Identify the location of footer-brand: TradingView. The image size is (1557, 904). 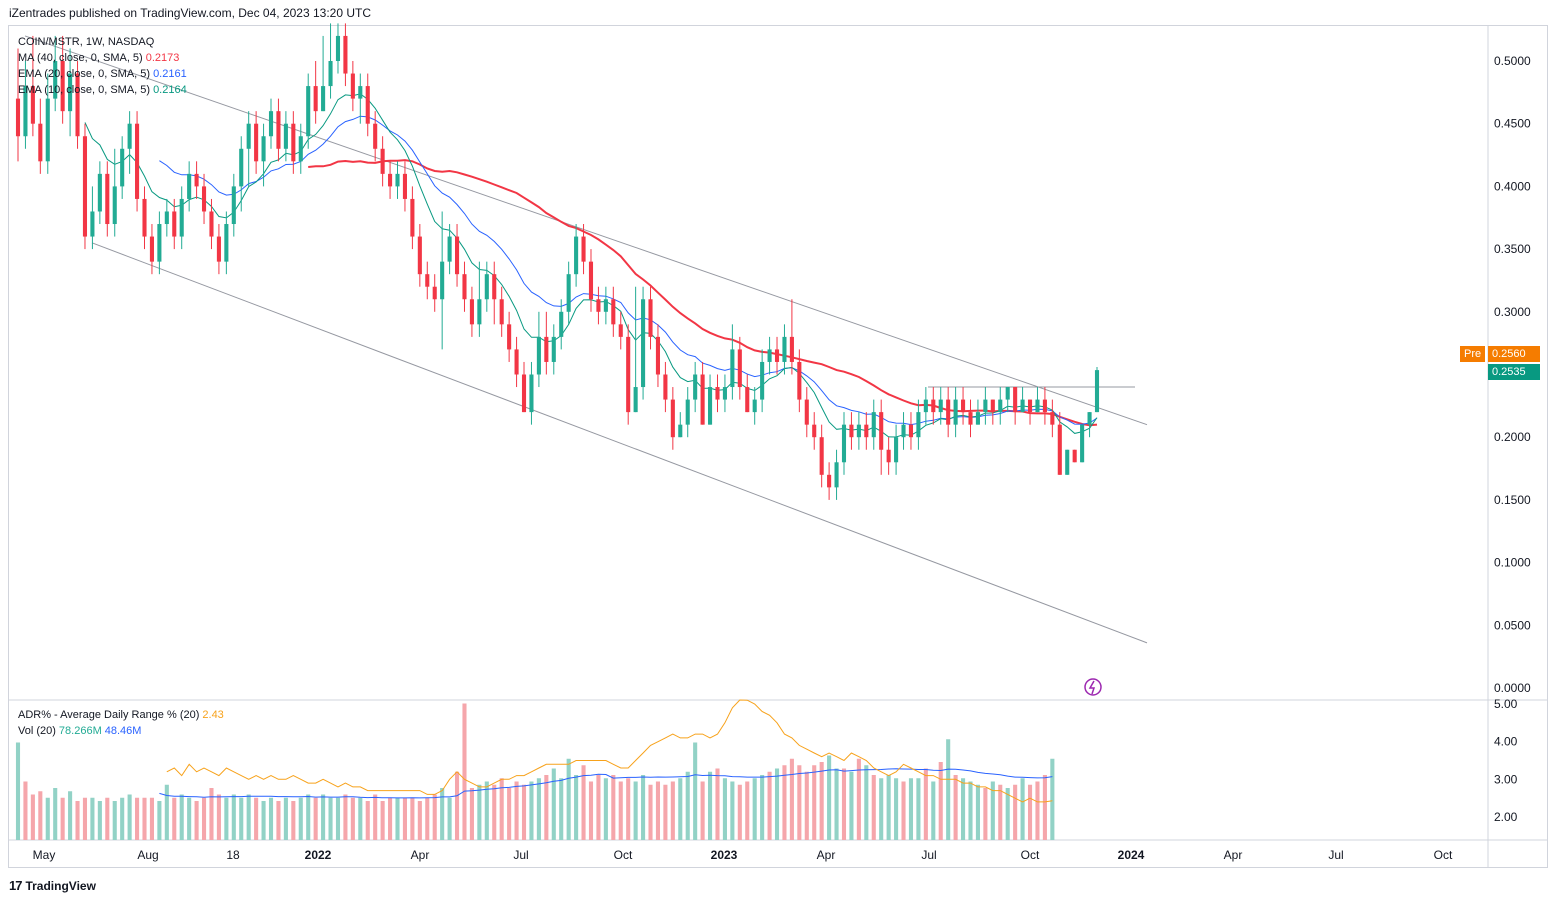
(60, 885).